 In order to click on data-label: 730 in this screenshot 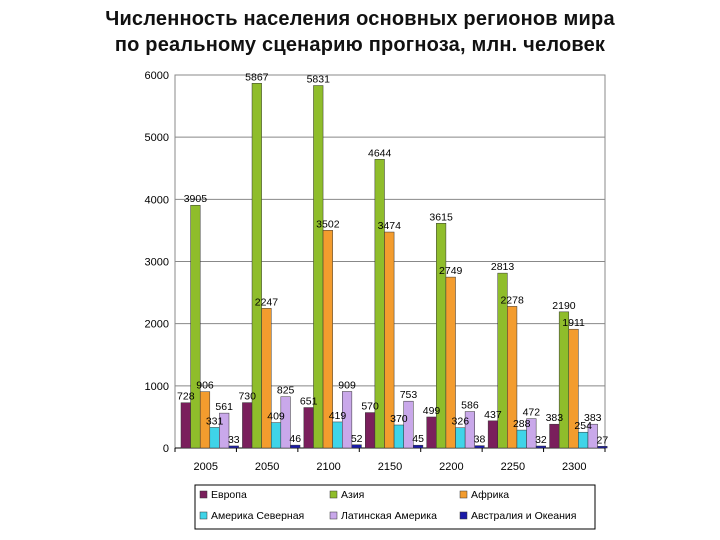, I will do `click(247, 397)`.